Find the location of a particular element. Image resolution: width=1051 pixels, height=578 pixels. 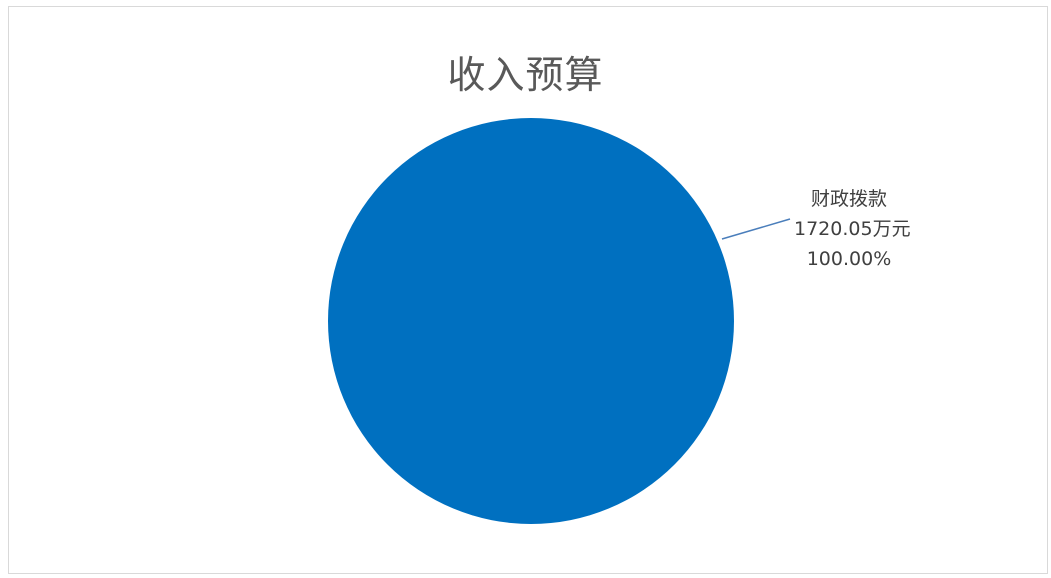

data-label-value: 1720.05万元 is located at coordinates (852, 229).